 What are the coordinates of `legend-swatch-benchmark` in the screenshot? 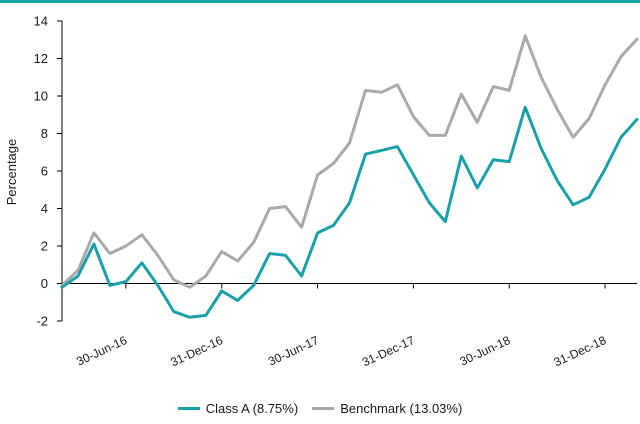 It's located at (323, 408).